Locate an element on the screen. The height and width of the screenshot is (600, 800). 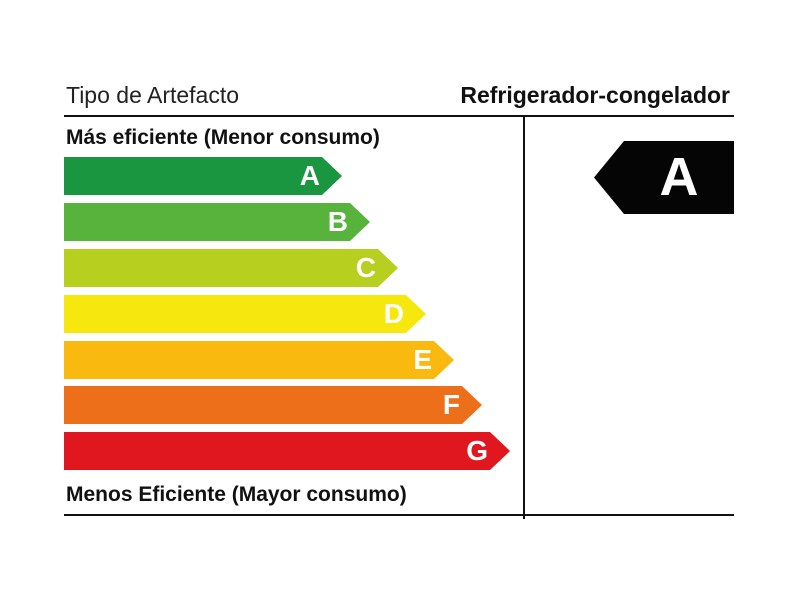
class-letter-e: E is located at coordinates (422, 359).